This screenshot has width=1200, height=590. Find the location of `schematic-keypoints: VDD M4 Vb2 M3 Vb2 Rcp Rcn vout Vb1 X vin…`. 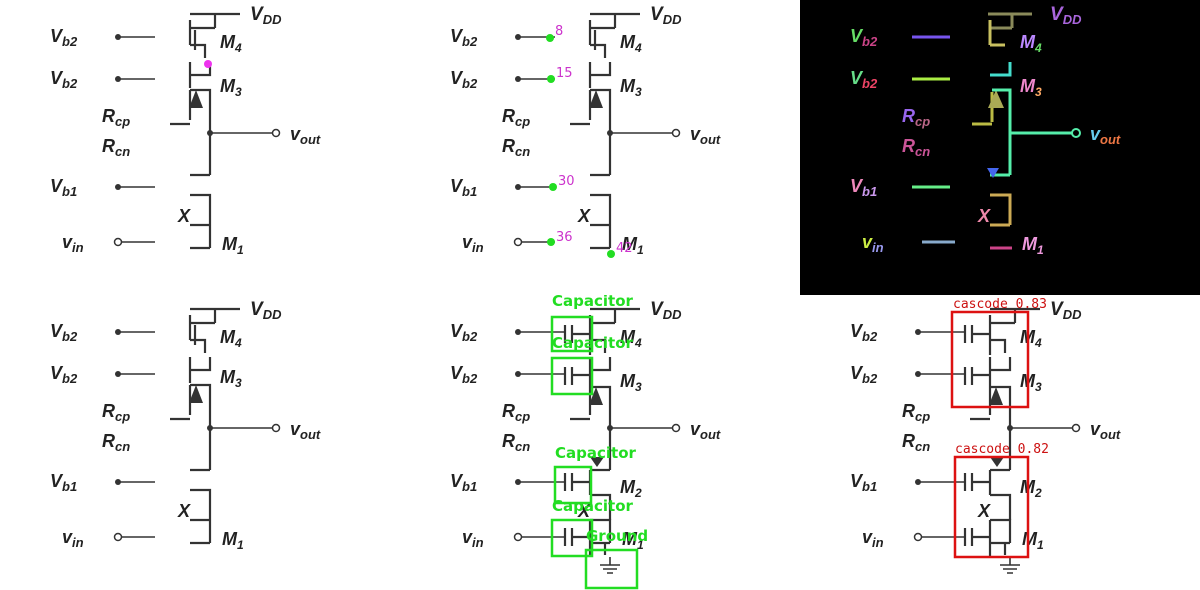

schematic-keypoints: VDD M4 Vb2 M3 Vb2 Rcp Rcn vout Vb1 X vin… is located at coordinates (585, 131).